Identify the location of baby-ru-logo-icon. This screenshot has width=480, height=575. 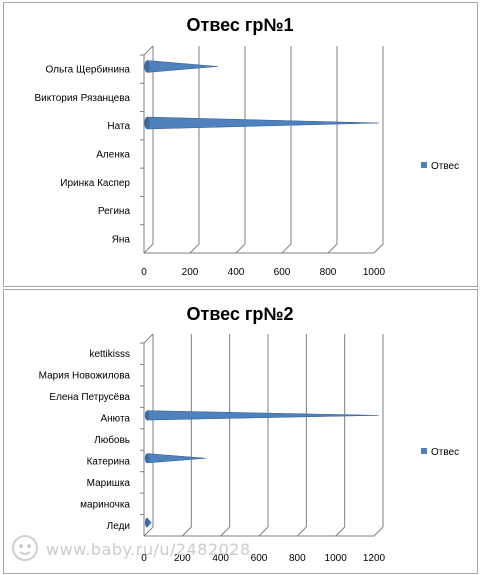
(25, 548).